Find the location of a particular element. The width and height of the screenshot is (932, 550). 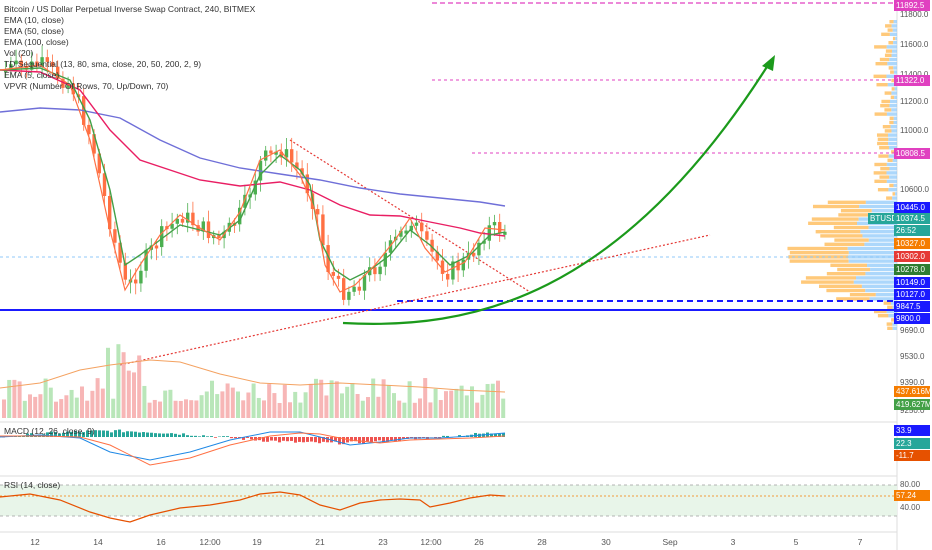

price-axis-label: 11600.0 is located at coordinates (914, 44).